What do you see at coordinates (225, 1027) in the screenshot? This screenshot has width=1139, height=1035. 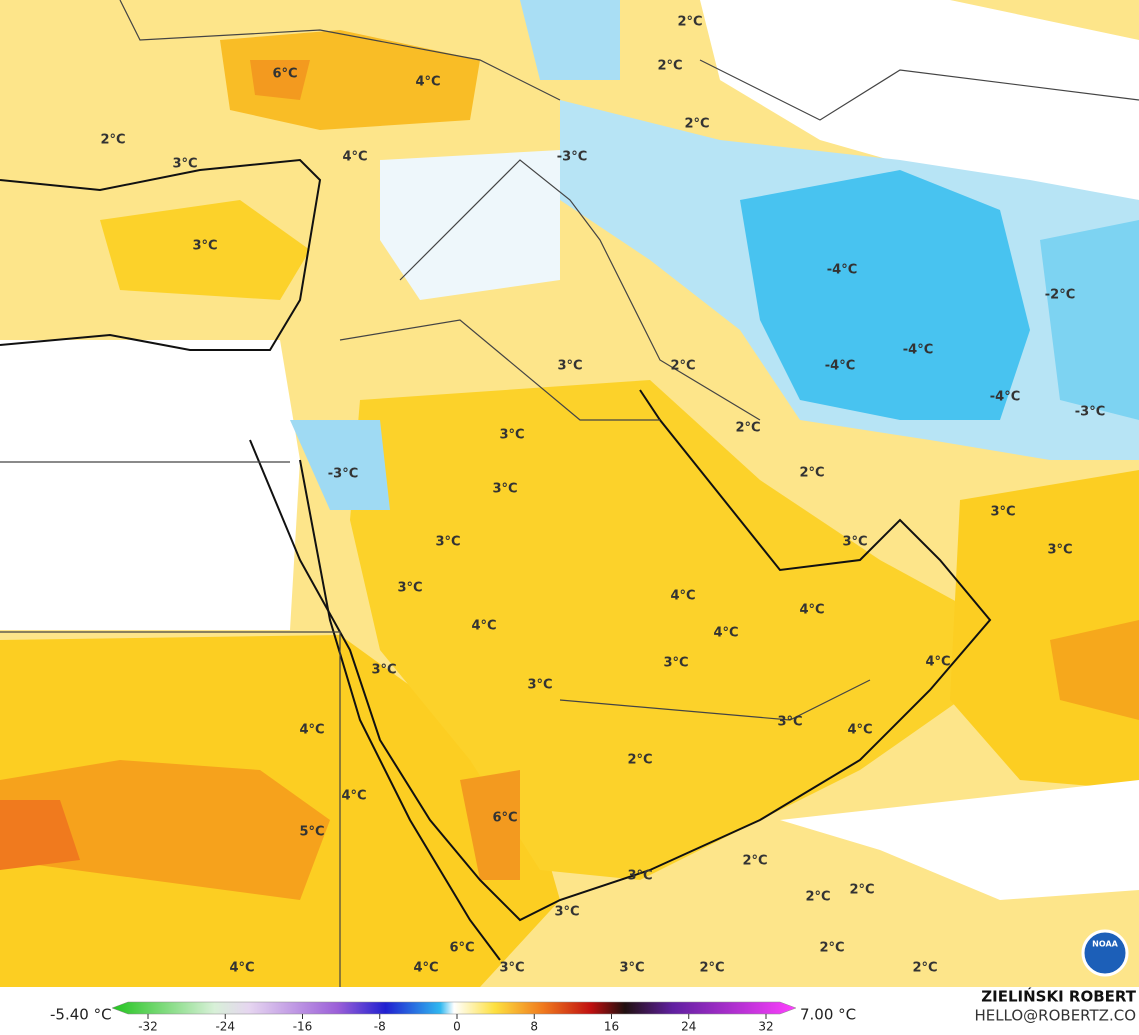 I see `colorbar-tick-label: -24` at bounding box center [225, 1027].